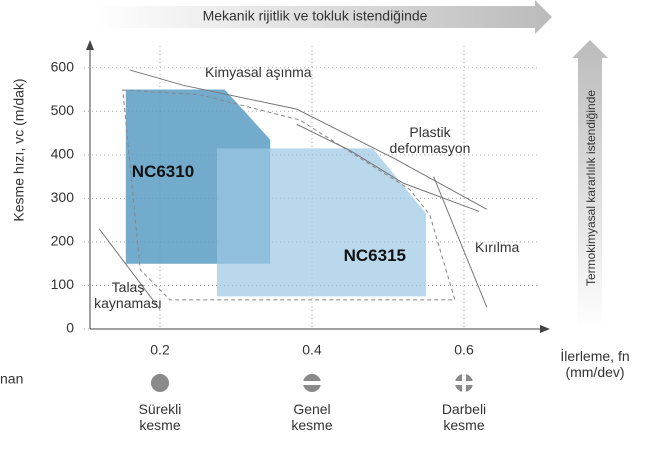  Describe the element at coordinates (70, 328) in the screenshot. I see `y-tick-label: 0` at that location.